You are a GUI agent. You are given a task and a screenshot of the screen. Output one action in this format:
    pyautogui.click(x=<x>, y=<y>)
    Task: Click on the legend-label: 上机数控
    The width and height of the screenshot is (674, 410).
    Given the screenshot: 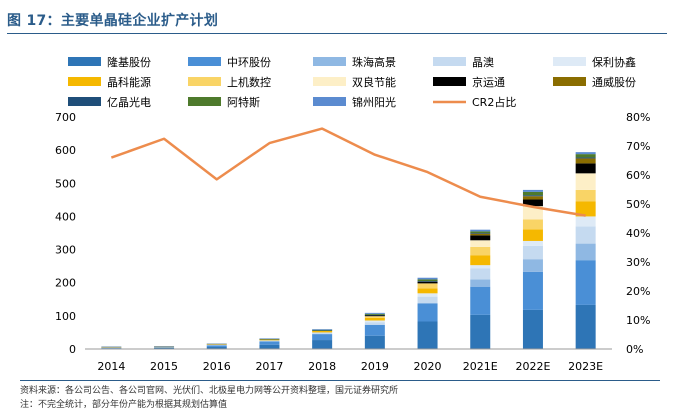 What is the action you would take?
    pyautogui.click(x=249, y=82)
    